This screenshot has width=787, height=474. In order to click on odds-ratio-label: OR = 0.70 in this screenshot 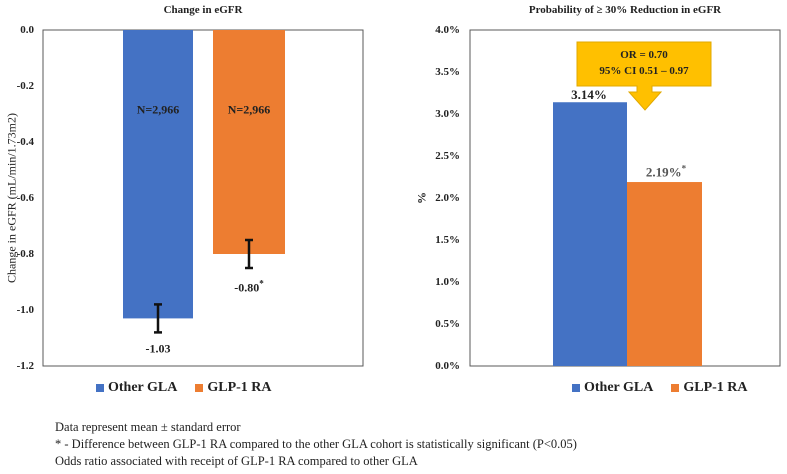, I will do `click(644, 55)`.